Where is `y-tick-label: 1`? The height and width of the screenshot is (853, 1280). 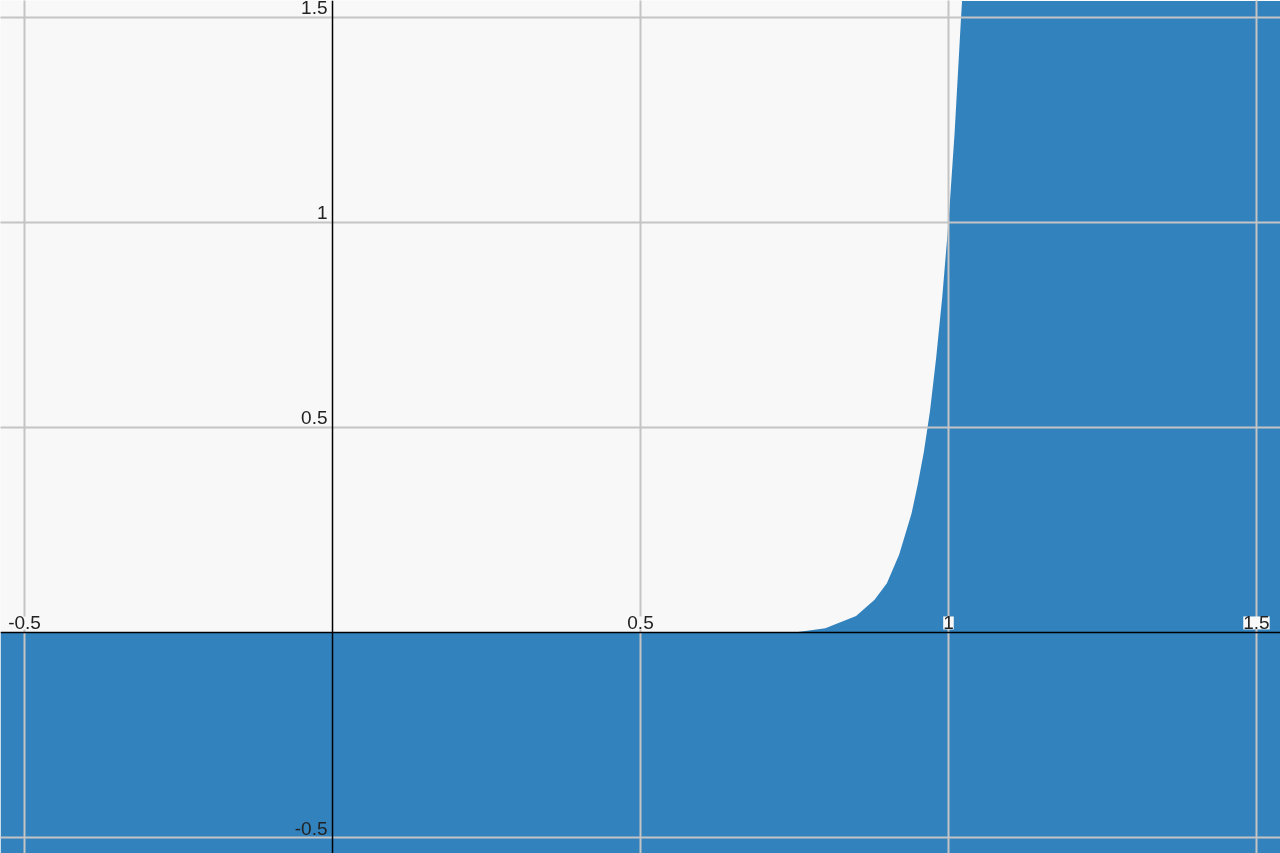
y-tick-label: 1 is located at coordinates (322, 213).